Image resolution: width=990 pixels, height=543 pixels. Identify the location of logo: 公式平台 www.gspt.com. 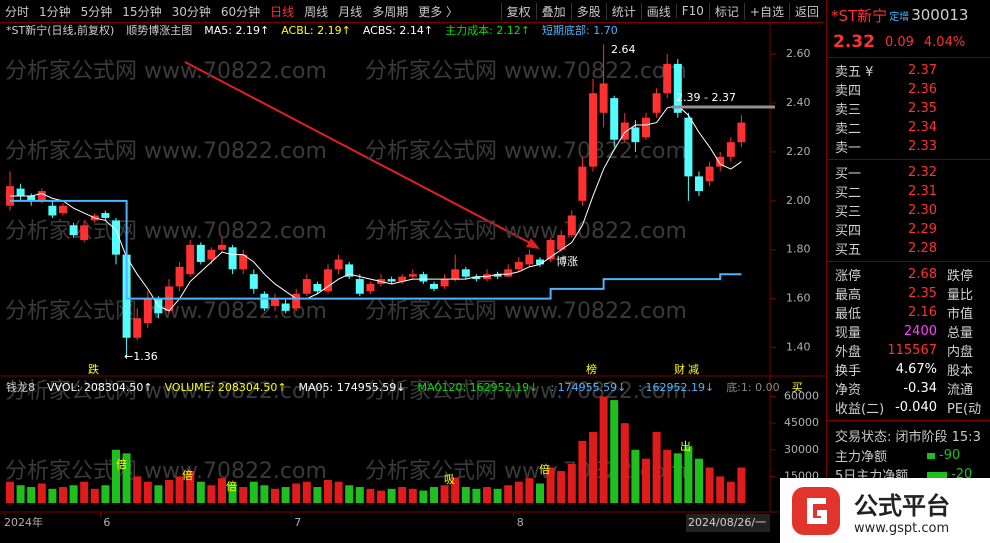
(885, 510).